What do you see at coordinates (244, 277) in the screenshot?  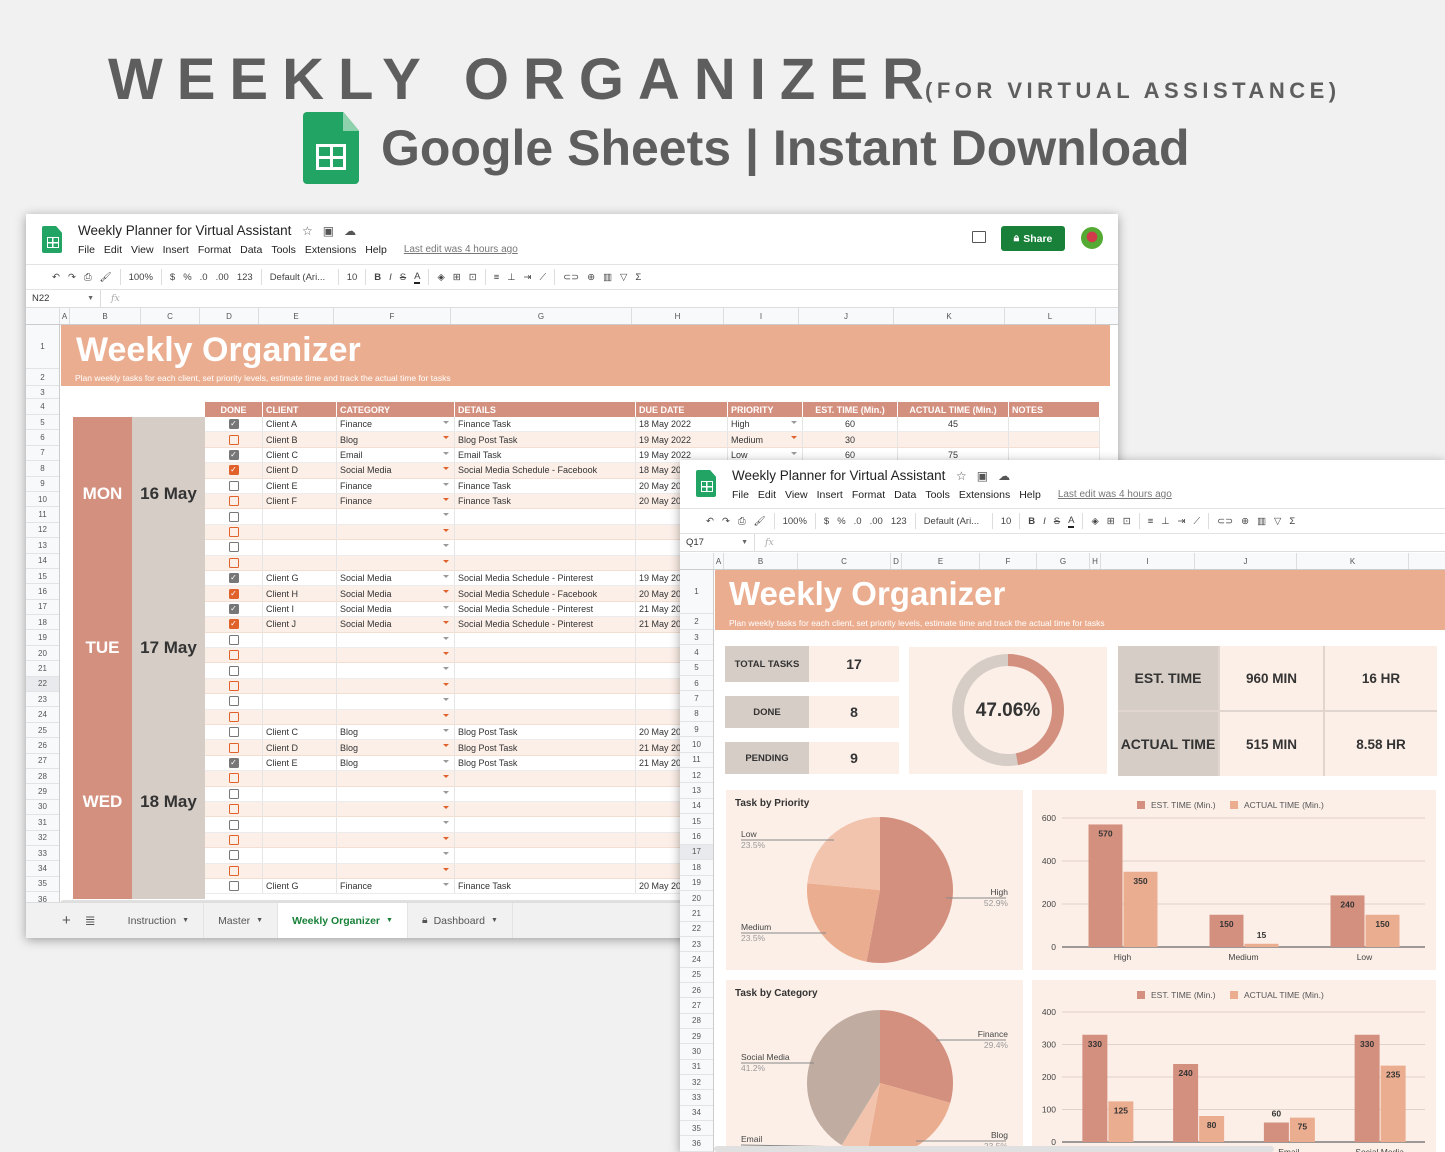 I see `more-formats-button: 123` at bounding box center [244, 277].